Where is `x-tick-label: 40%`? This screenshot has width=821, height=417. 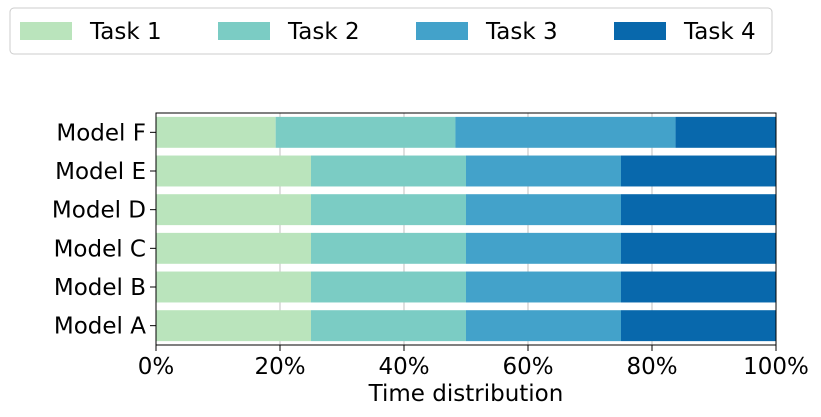
x-tick-label: 40% is located at coordinates (403, 367).